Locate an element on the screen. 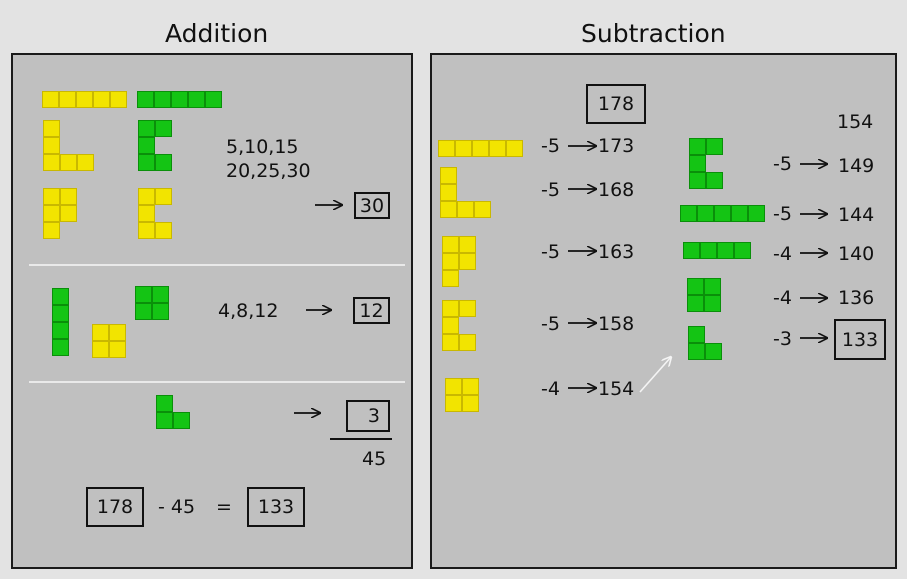  sum-total: 45 is located at coordinates (374, 459).